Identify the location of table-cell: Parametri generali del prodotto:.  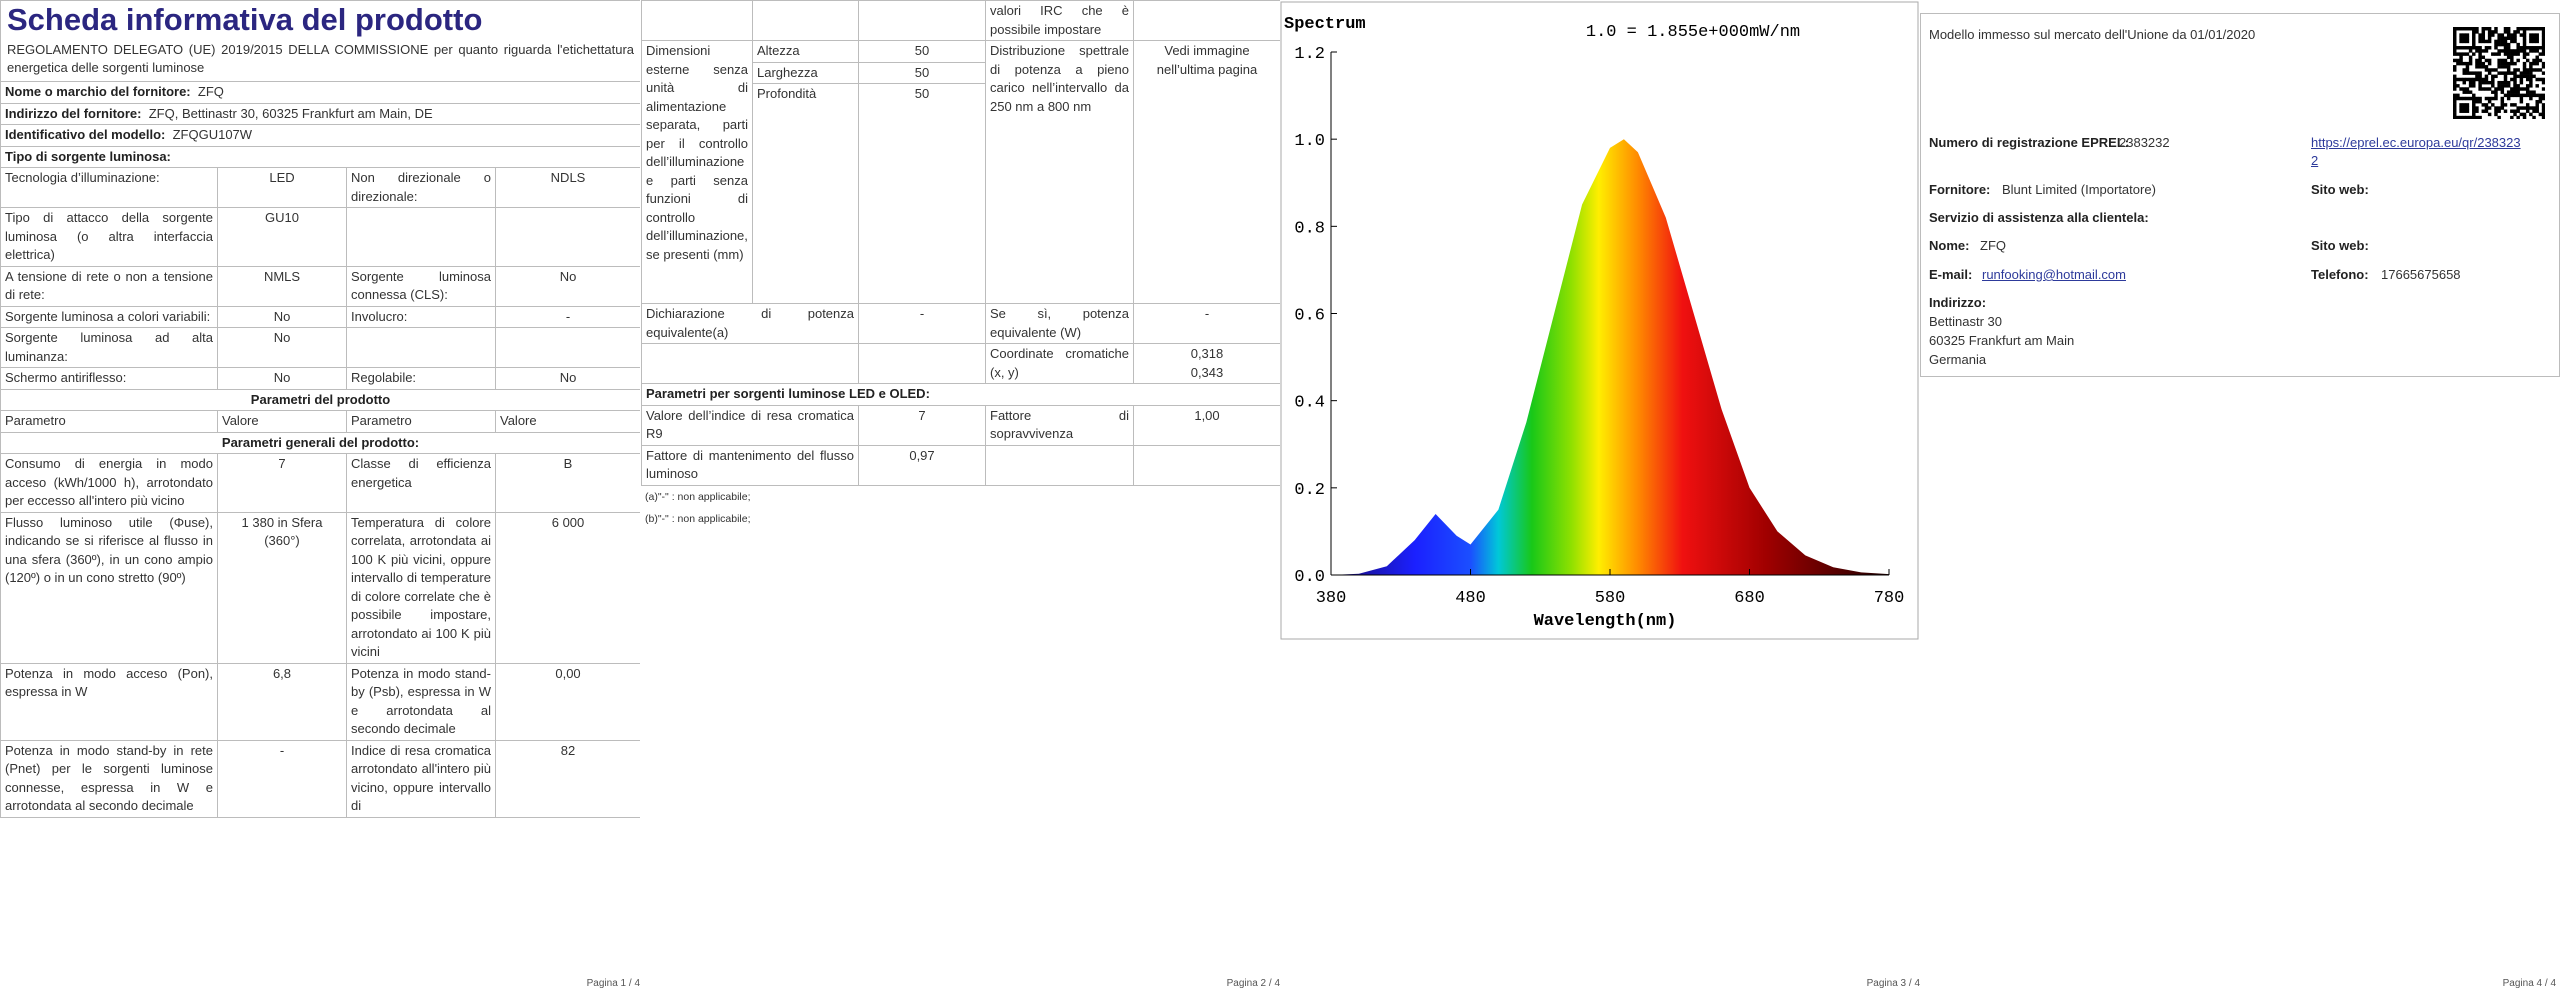
(320, 442).